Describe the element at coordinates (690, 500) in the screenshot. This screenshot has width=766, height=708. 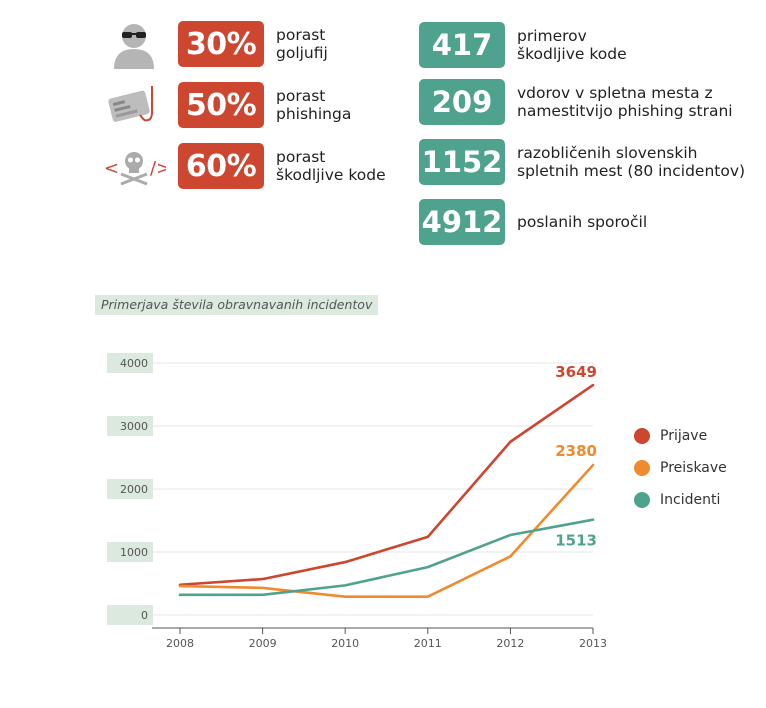
I see `legend-label-incidenti: Incidenti` at that location.